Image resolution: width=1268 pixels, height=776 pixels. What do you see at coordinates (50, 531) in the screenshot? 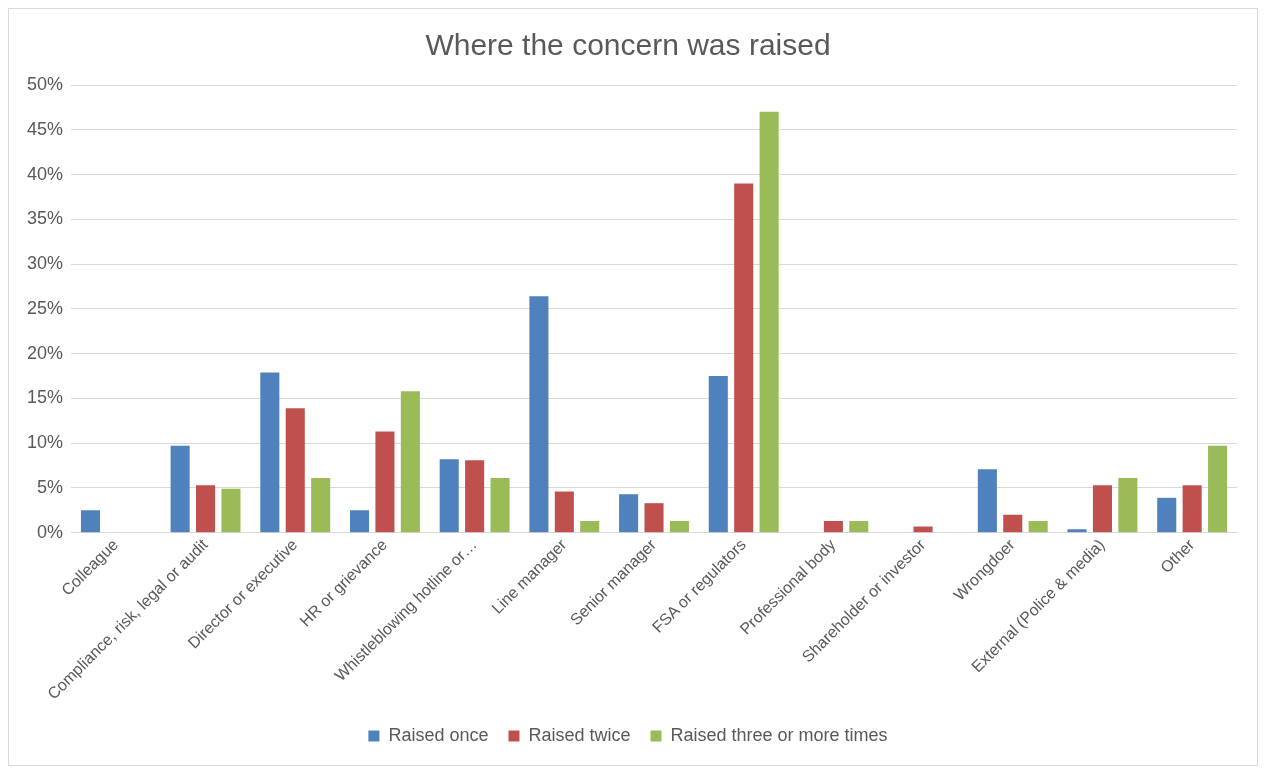
I see `y-tick-label: 0%` at bounding box center [50, 531].